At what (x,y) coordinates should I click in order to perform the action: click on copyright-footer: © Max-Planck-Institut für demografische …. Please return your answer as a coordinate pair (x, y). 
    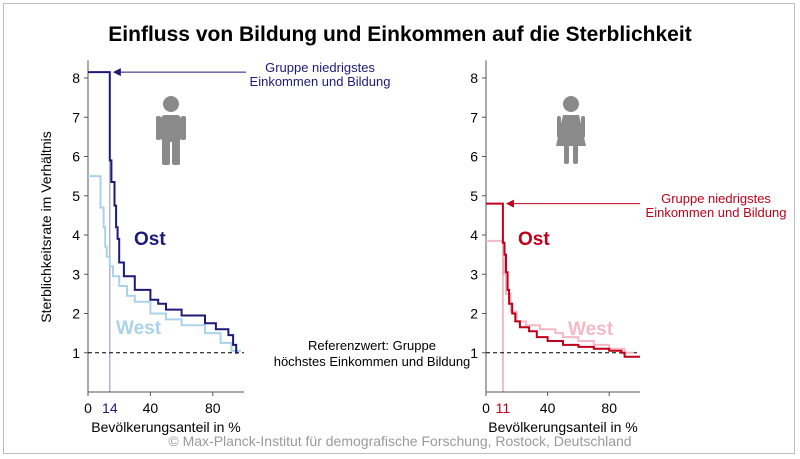
    Looking at the image, I should click on (399, 441).